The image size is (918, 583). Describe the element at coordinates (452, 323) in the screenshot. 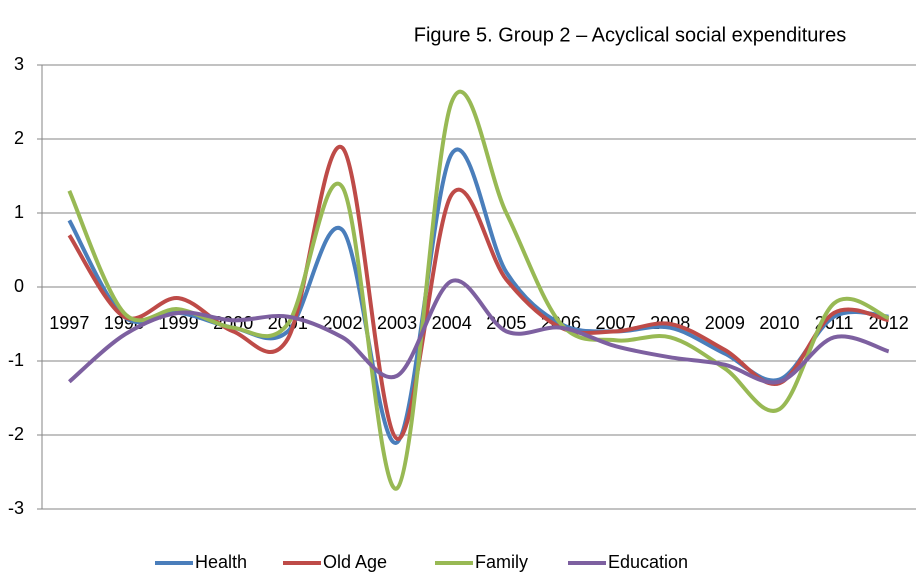

I see `x-tick-label: 2004` at that location.